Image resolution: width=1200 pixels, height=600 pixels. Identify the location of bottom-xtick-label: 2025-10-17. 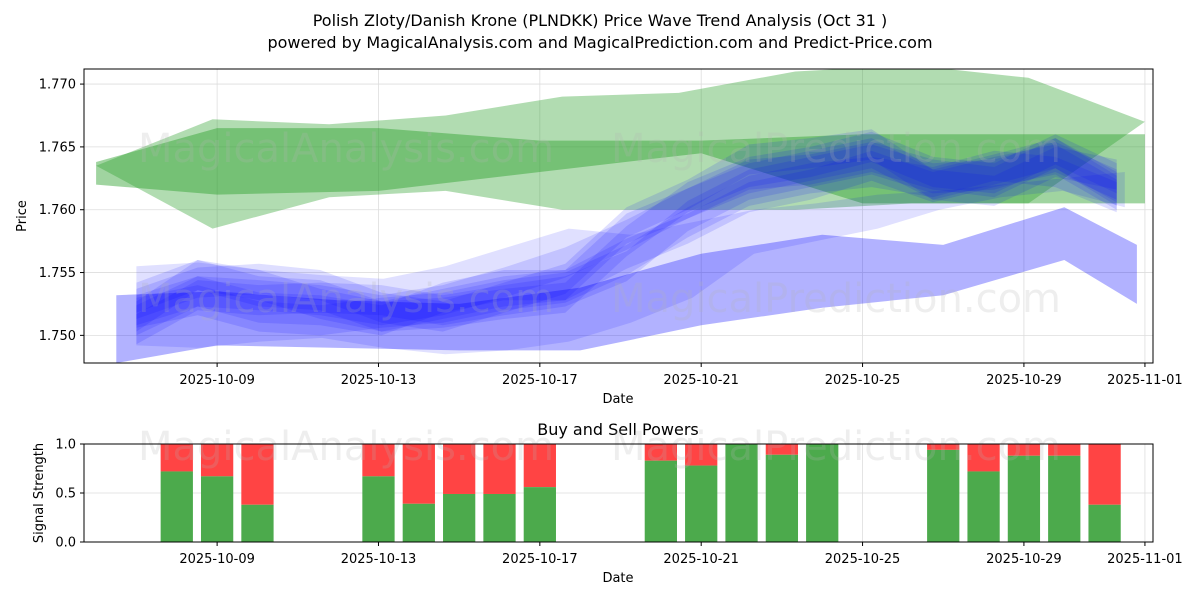
(540, 559).